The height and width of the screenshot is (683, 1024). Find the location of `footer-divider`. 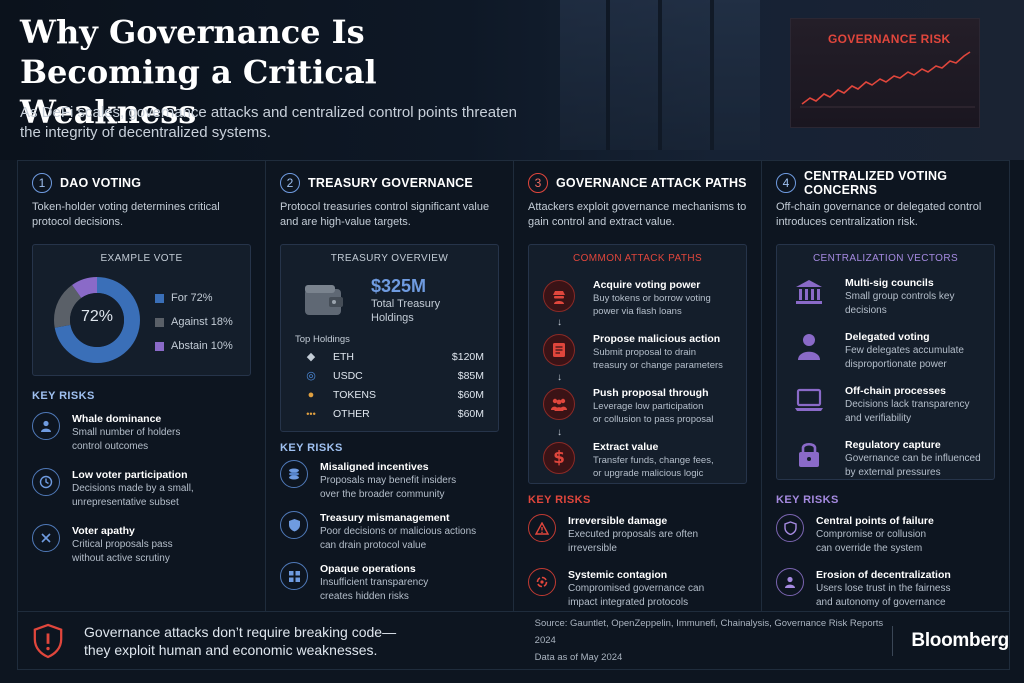

footer-divider is located at coordinates (893, 640).